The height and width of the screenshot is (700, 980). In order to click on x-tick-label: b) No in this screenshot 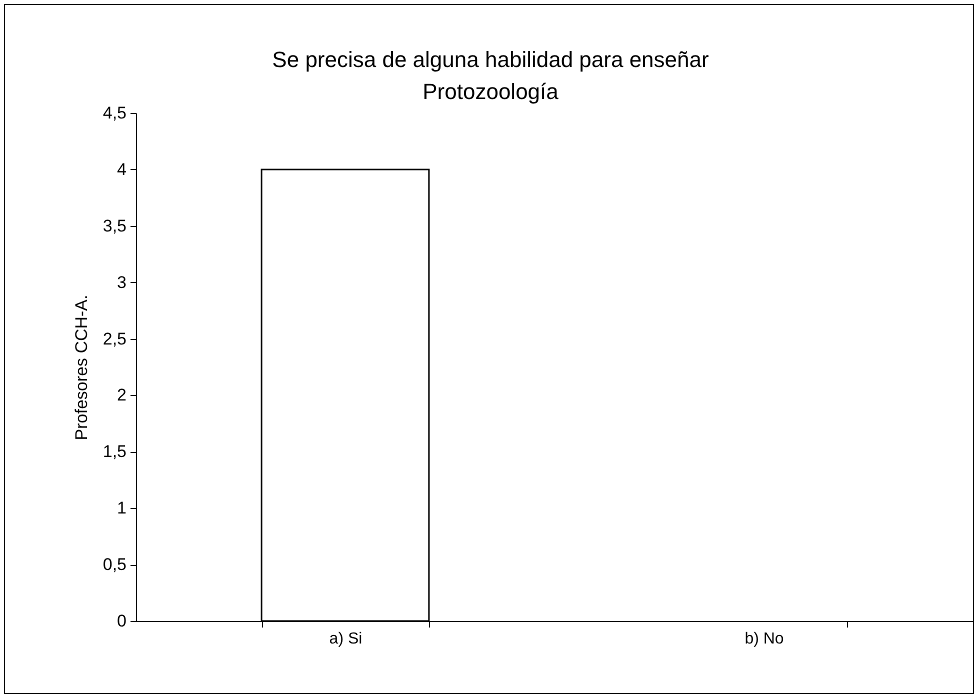, I will do `click(764, 639)`.